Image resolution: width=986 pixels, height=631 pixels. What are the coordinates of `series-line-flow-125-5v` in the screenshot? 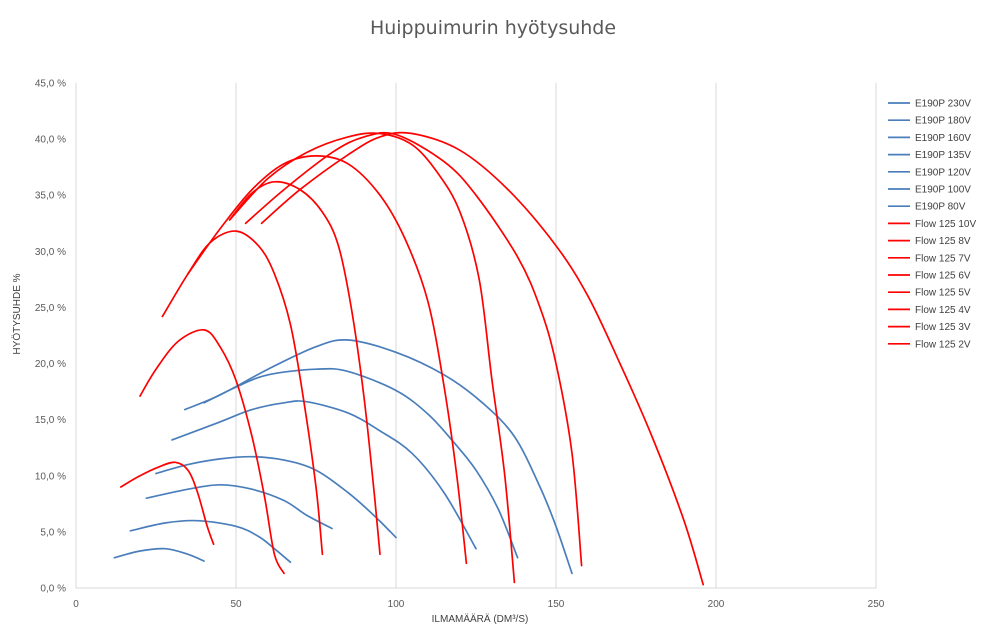 It's located at (304, 368).